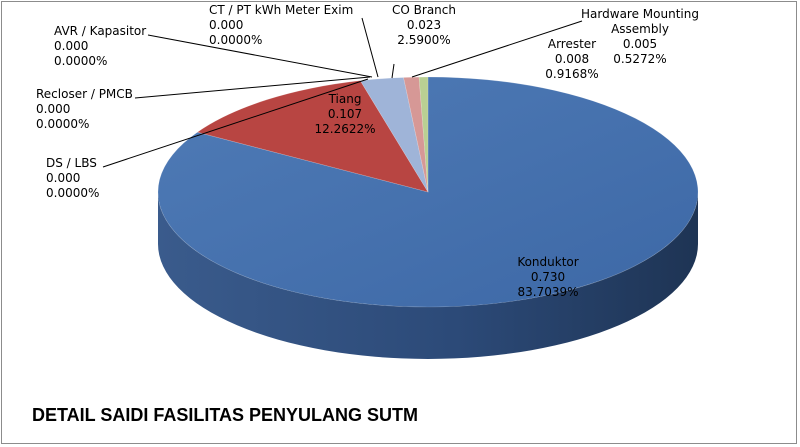  What do you see at coordinates (394, 135) in the screenshot?
I see `slice-co-branch` at bounding box center [394, 135].